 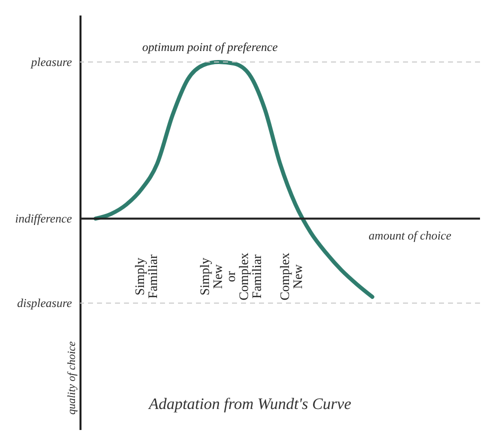 What do you see at coordinates (146, 276) in the screenshot?
I see `annotation: Simply Familiar` at bounding box center [146, 276].